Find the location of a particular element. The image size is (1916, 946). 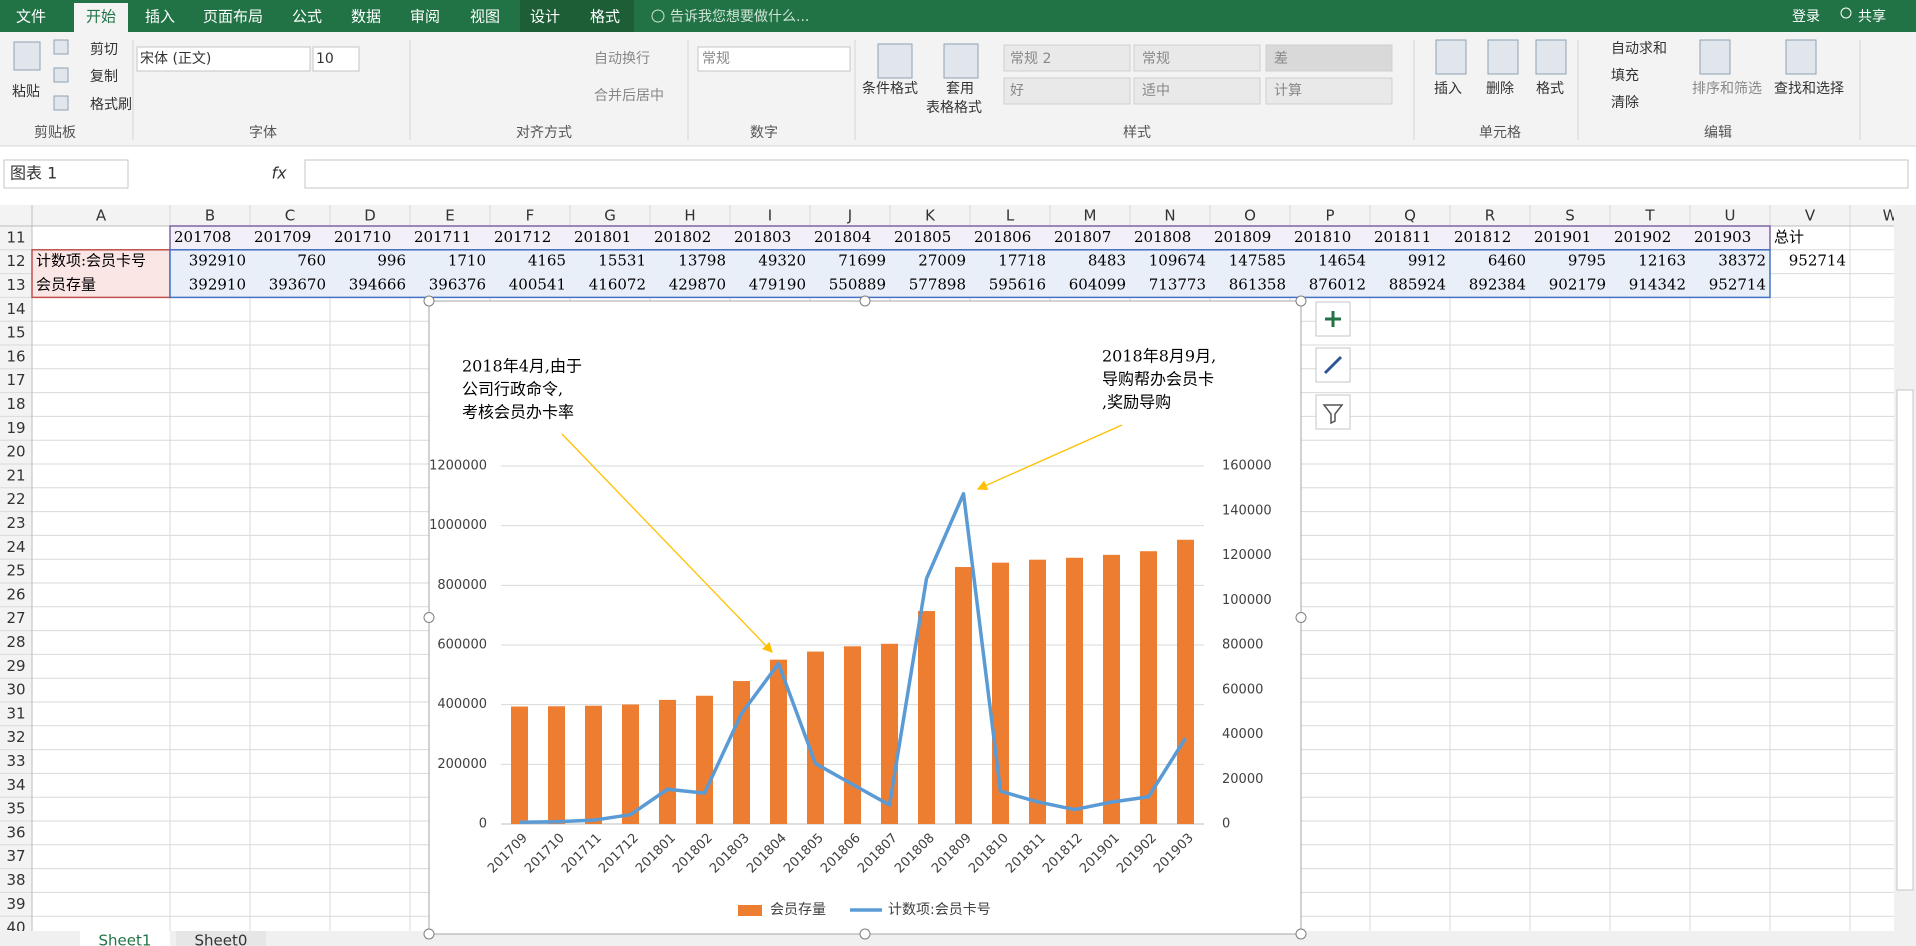

row-header: 33 is located at coordinates (15, 761).